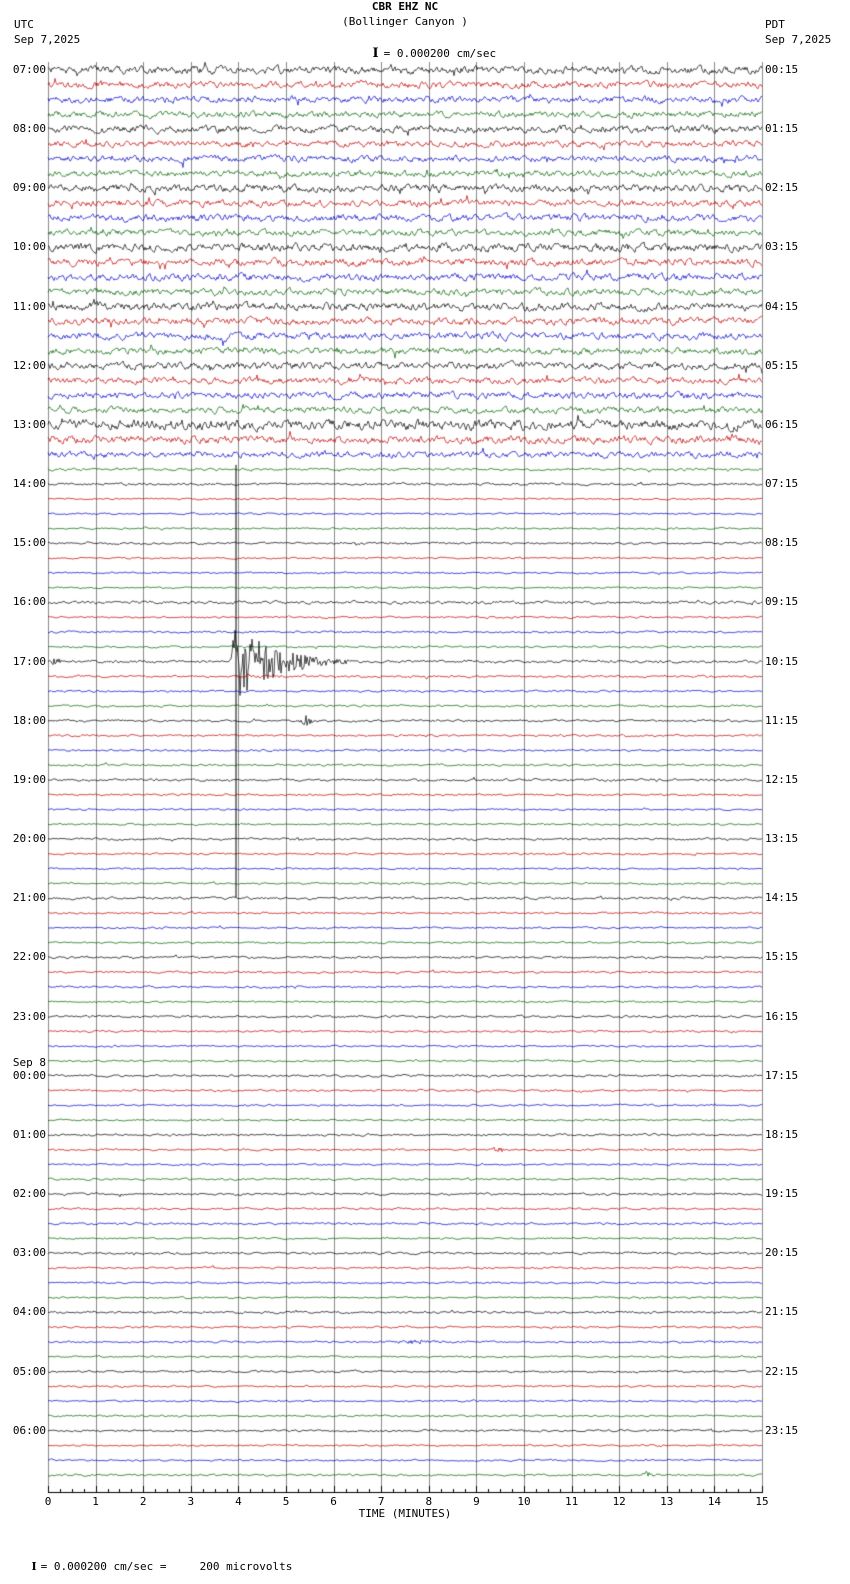 The height and width of the screenshot is (1584, 850). Describe the element at coordinates (29, 543) in the screenshot. I see `utc-time-label: 15:00` at that location.